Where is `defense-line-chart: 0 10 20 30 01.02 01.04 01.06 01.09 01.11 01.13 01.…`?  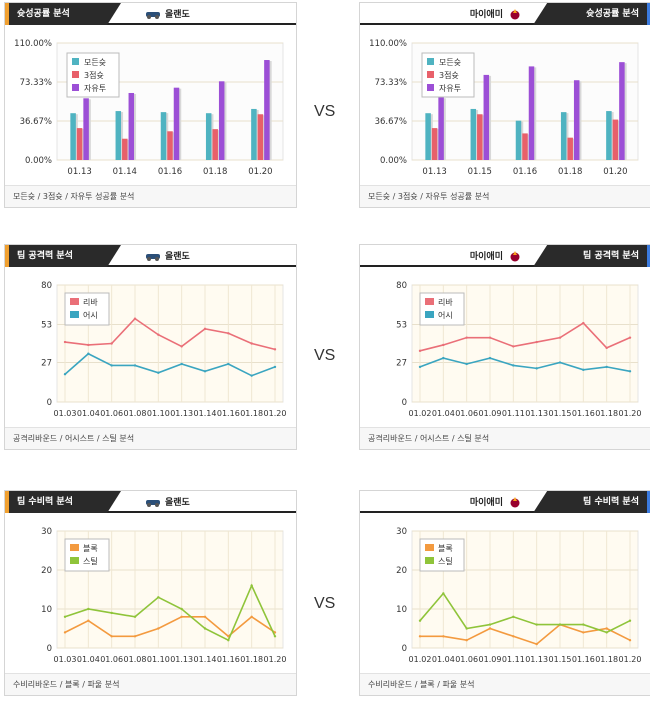
defense-line-chart: 0 10 20 30 01.02 01.04 01.06 01.09 01.11 01.13 01.… is located at coordinates (505, 593).